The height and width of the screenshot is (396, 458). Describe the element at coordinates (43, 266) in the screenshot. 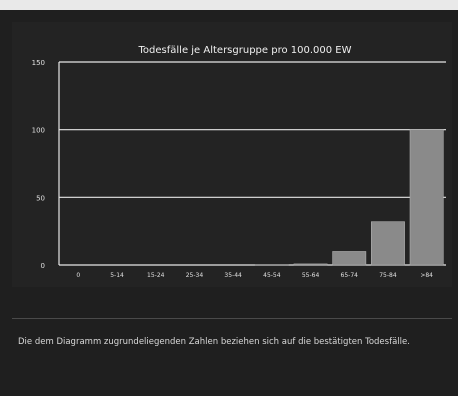

I see `y-tick-label: 0` at that location.